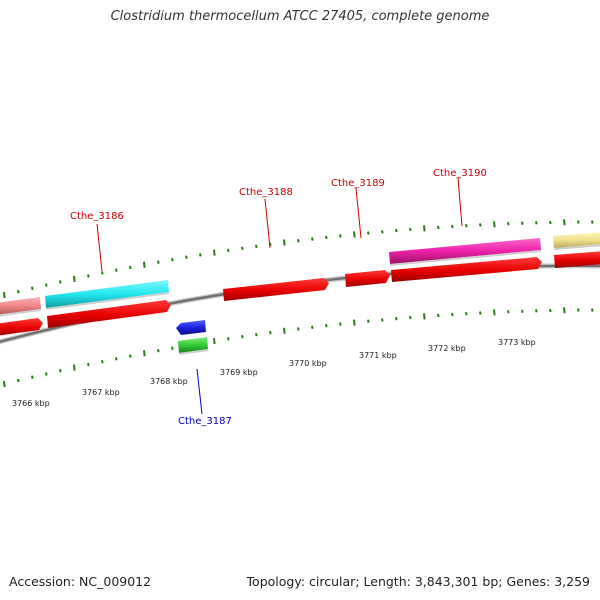  What do you see at coordinates (191, 327) in the screenshot?
I see `blue-feature-arrow` at bounding box center [191, 327].